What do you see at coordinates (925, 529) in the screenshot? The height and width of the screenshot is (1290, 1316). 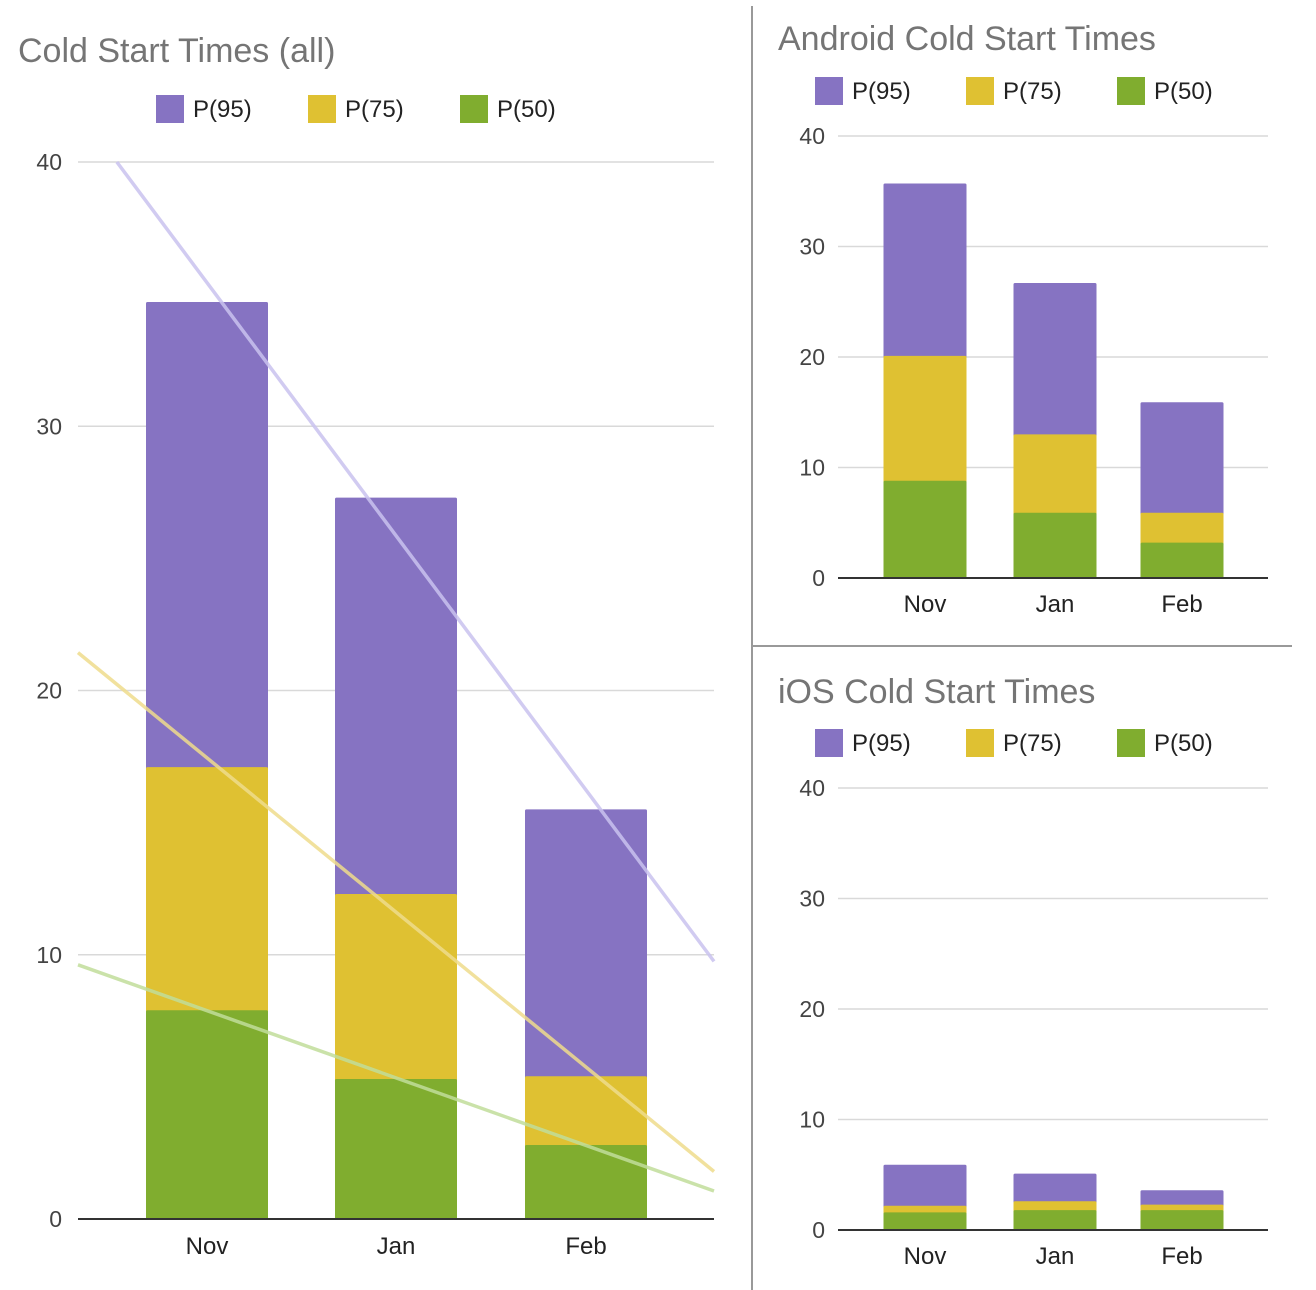 I see `bar-p50-nov: P(50) Nov: 8.8` at bounding box center [925, 529].